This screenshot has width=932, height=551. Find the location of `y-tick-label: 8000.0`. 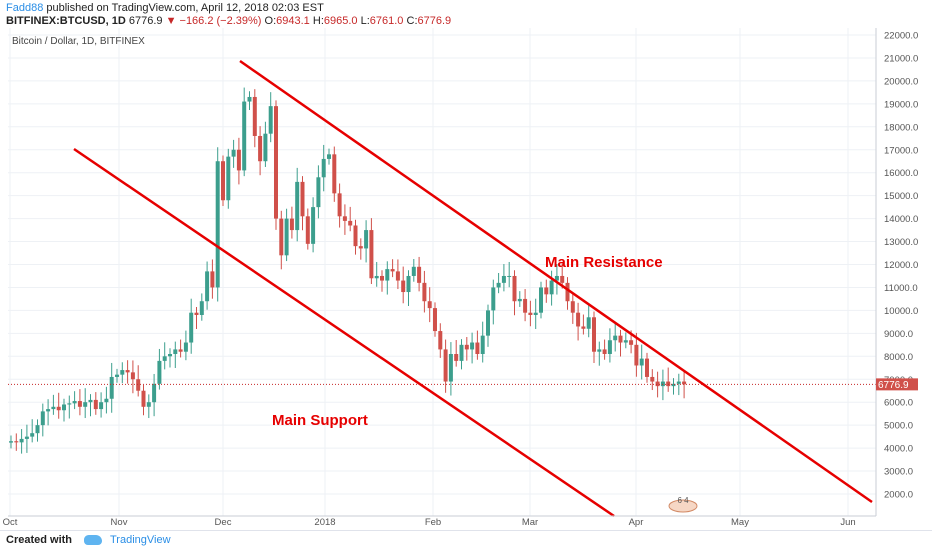

y-tick-label: 8000.0 is located at coordinates (898, 357).